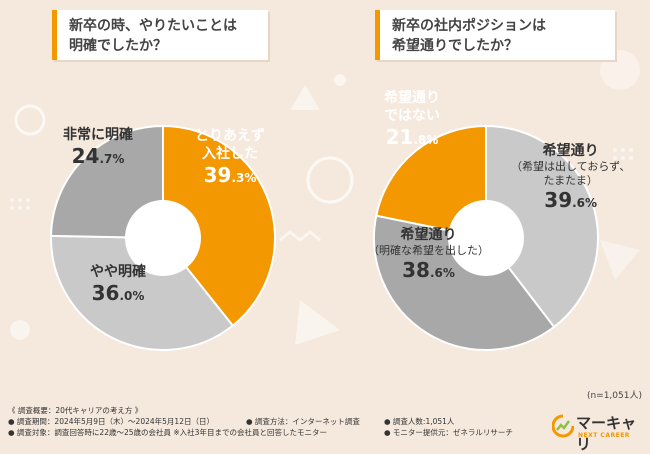 The image size is (650, 454). I want to click on chart-1-label-2-value: 36.0%, so click(118, 293).